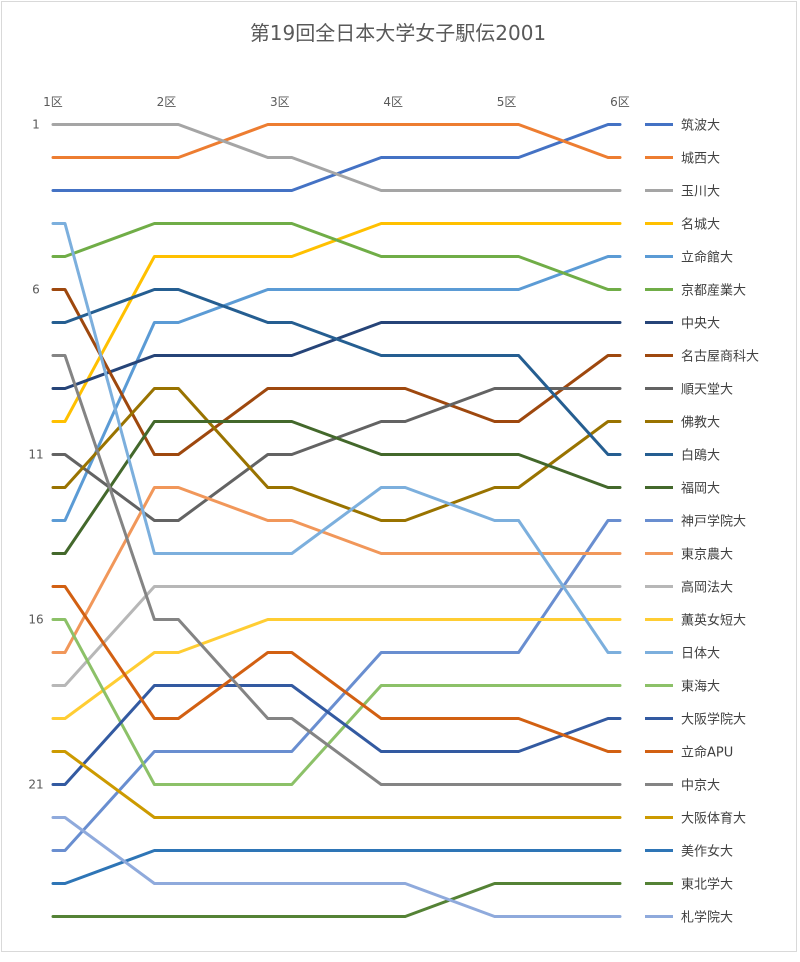  What do you see at coordinates (707, 918) in the screenshot?
I see `legend-label: 札学院大` at bounding box center [707, 918].